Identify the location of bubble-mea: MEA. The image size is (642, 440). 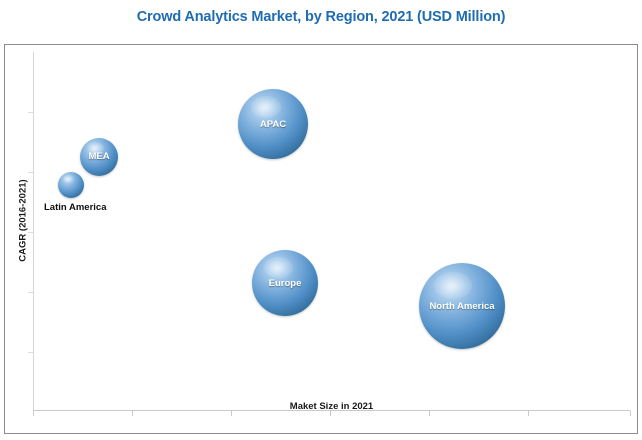
(99, 157).